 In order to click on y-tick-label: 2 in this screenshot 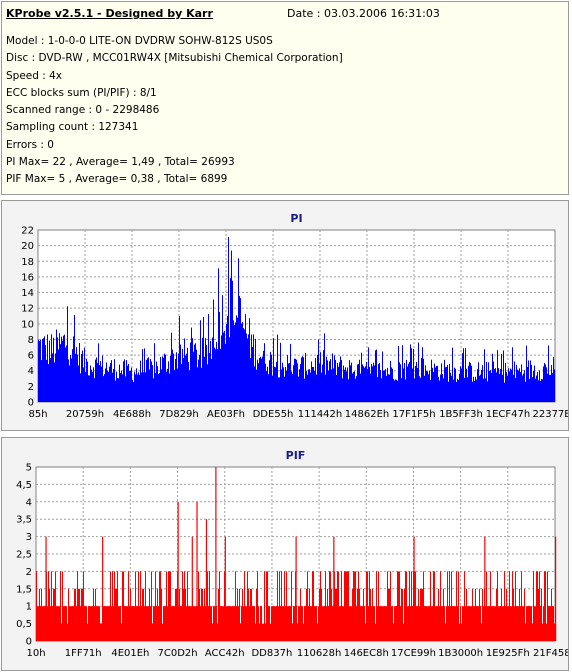, I will do `click(31, 387)`.